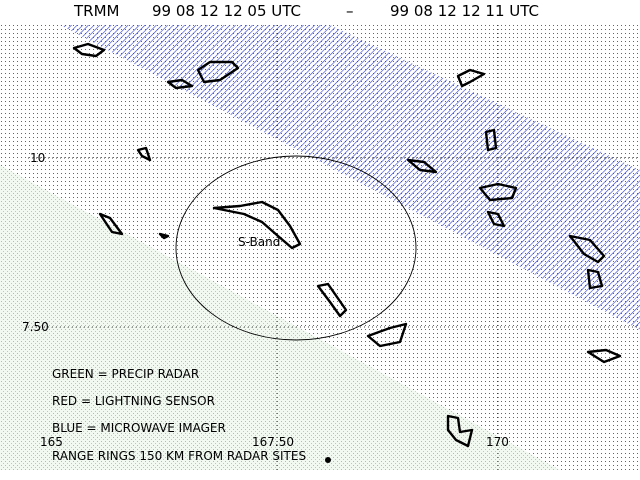 Image resolution: width=640 pixels, height=480 pixels. Describe the element at coordinates (37, 158) in the screenshot. I see `lat-label: 10` at that location.